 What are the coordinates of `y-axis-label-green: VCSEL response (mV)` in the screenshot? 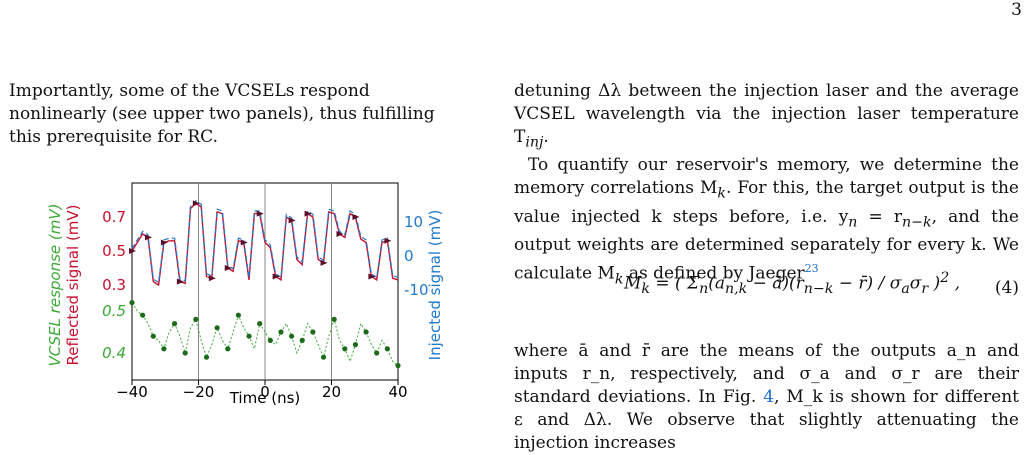 It's located at (55, 285).